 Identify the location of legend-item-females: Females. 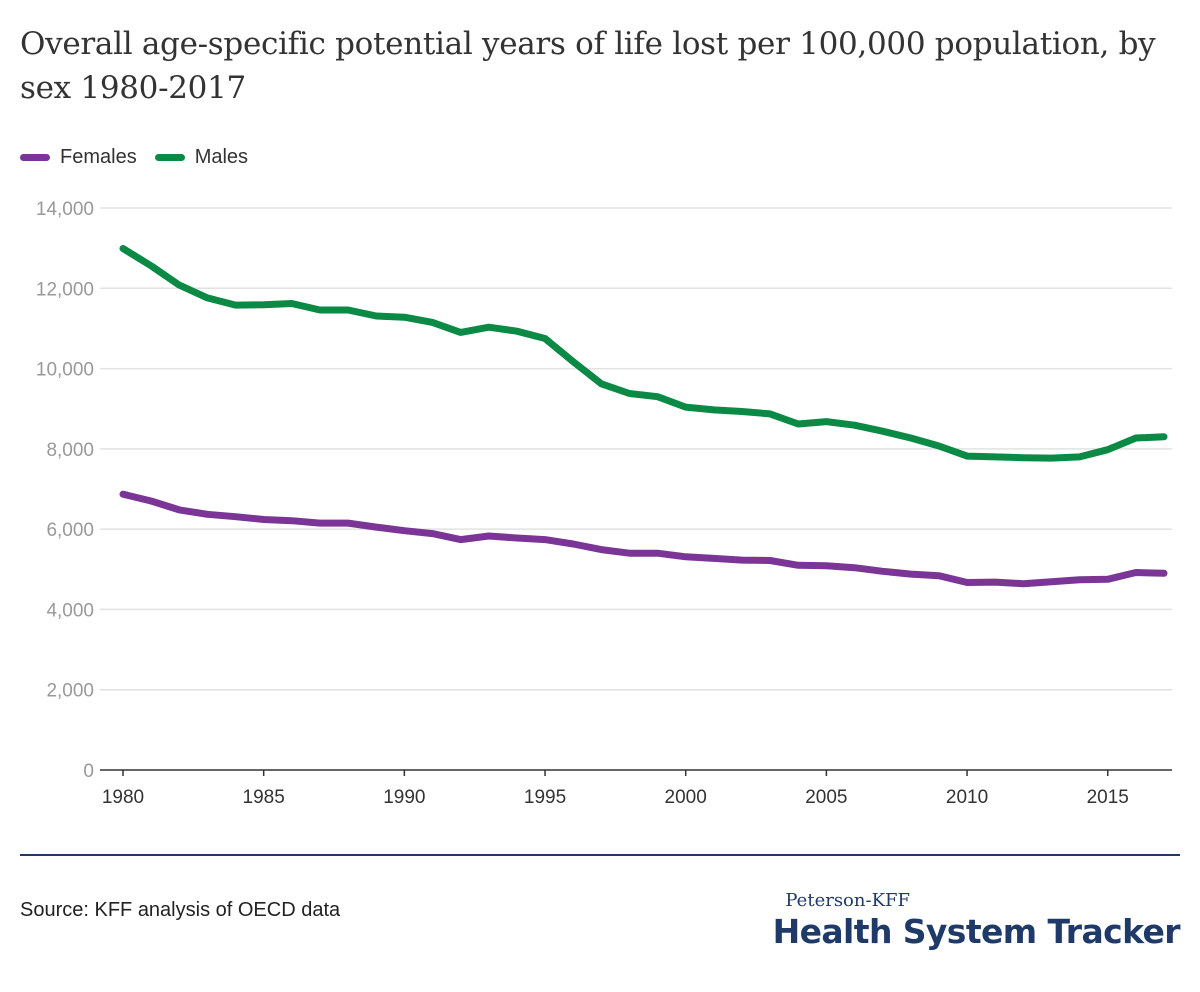
(78, 157).